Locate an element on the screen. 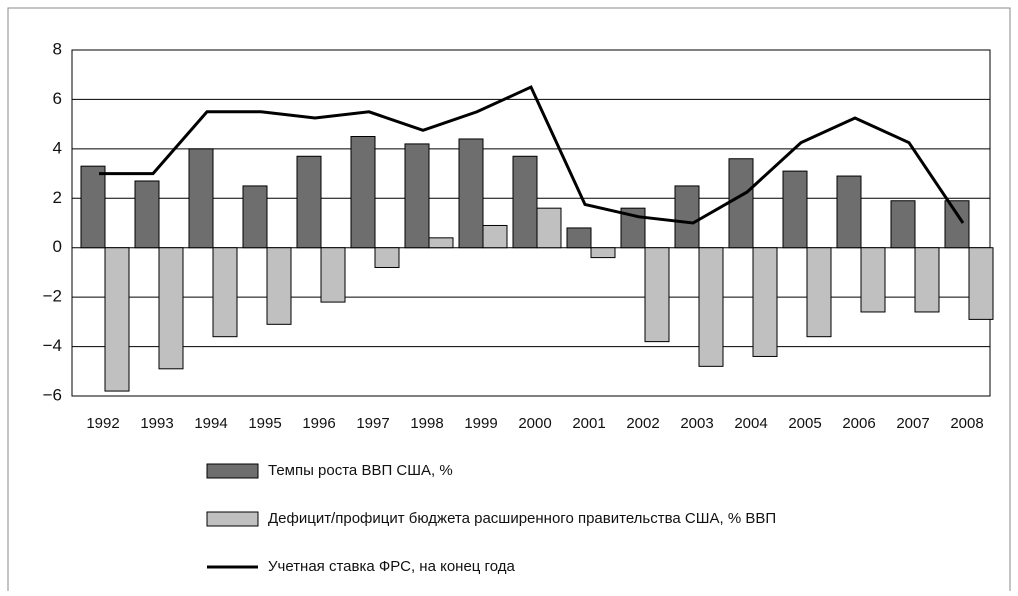 The width and height of the screenshot is (1018, 596). x-tick-label: 1994 is located at coordinates (210, 423).